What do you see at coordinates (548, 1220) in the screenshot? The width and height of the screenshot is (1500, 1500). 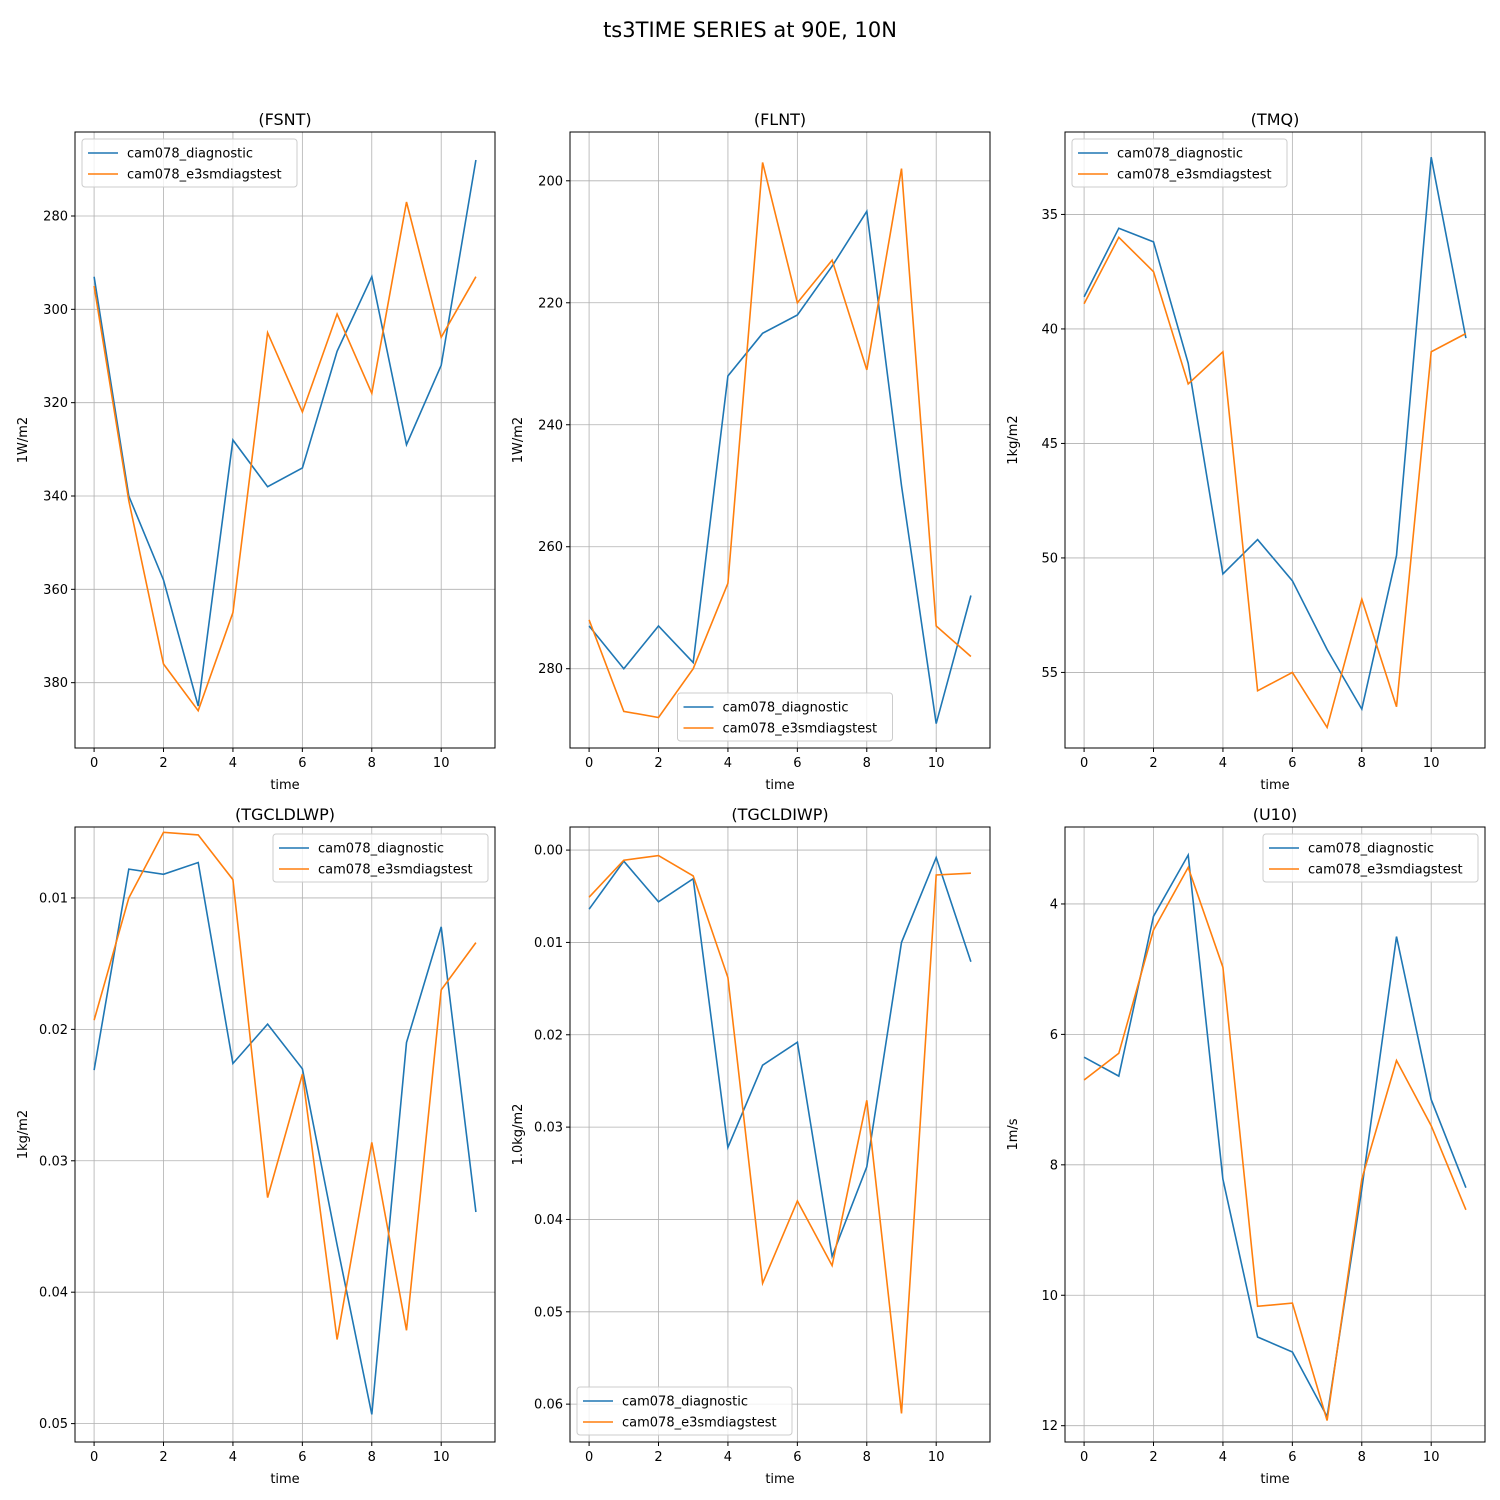 I see `y-tick-label: 0.04` at bounding box center [548, 1220].